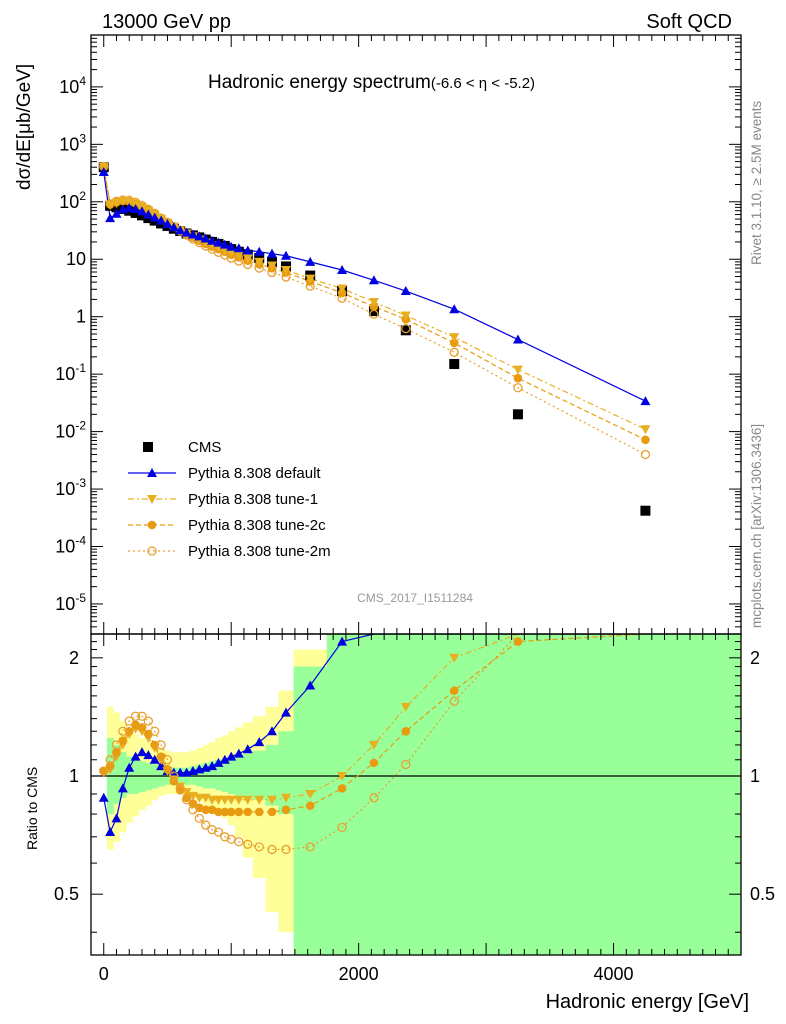 This screenshot has height=1024, width=786. I want to click on ratio-axis-label: Ratio to CMS, so click(32, 808).